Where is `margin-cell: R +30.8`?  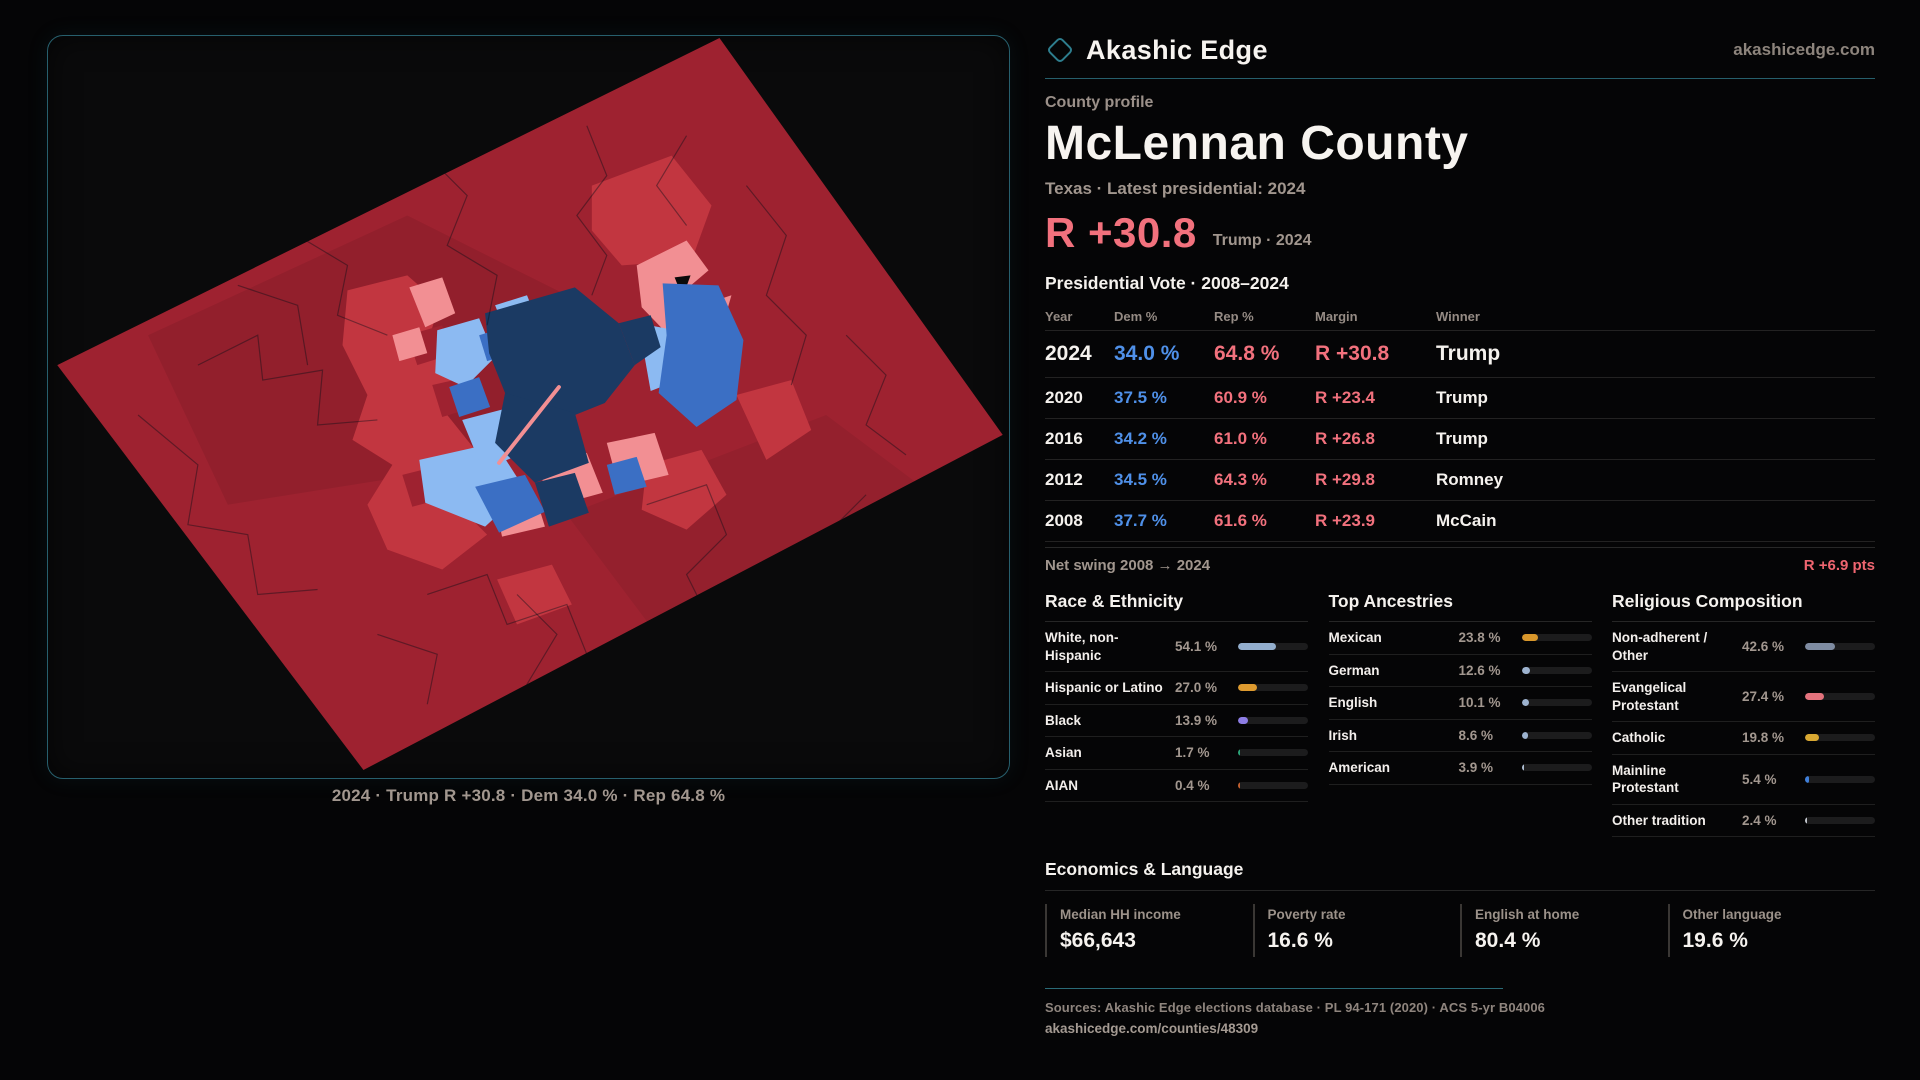
margin-cell: R +30.8 is located at coordinates (1352, 353).